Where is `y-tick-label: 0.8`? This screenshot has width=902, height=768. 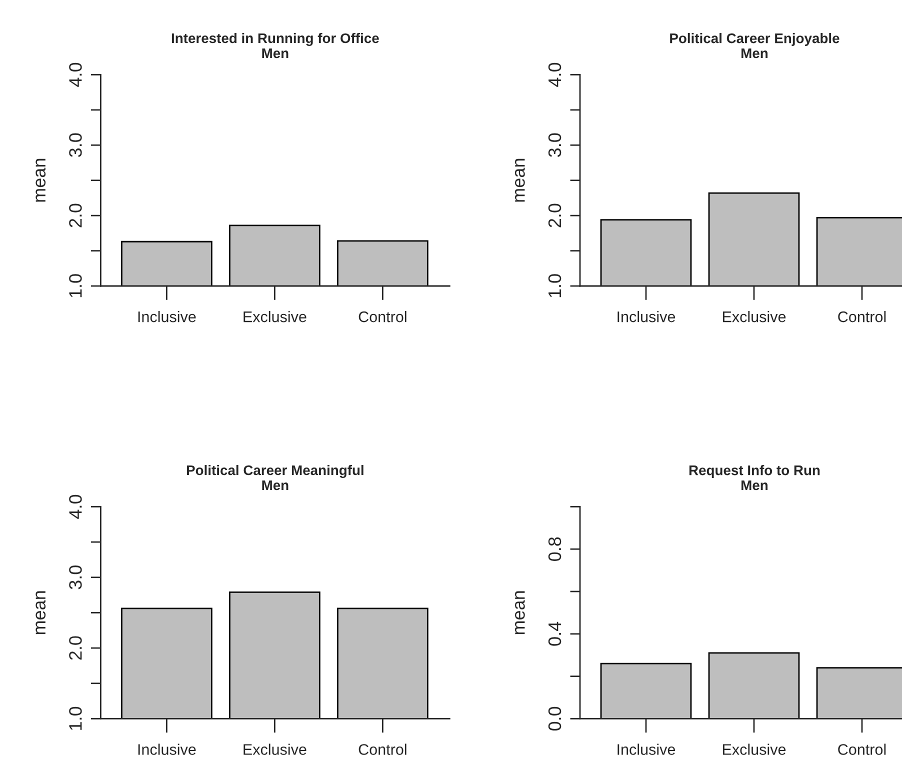 y-tick-label: 0.8 is located at coordinates (555, 549).